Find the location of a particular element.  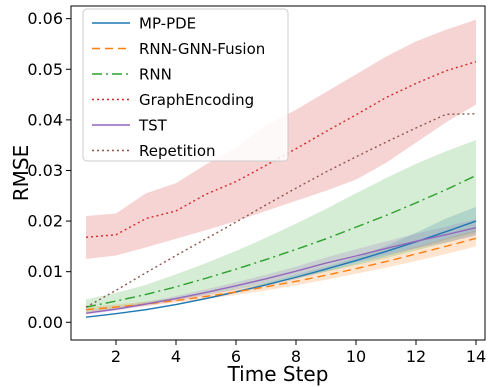

y-tick-label: 0.04 is located at coordinates (45, 119).